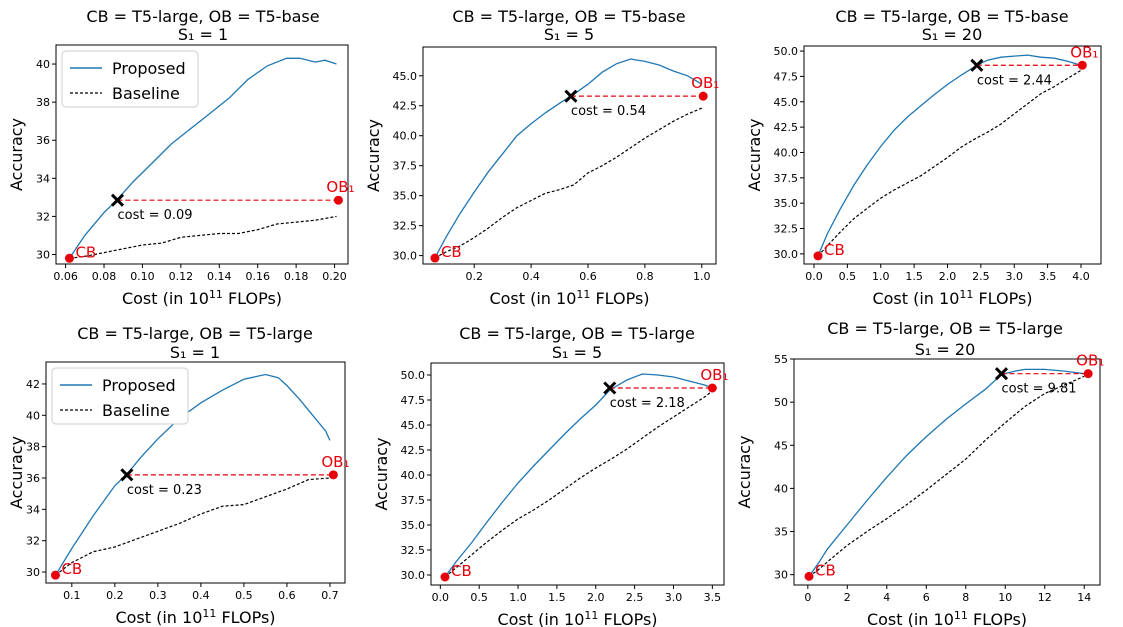 The height and width of the screenshot is (627, 1123). I want to click on x-tick-label: 0.1, so click(72, 595).